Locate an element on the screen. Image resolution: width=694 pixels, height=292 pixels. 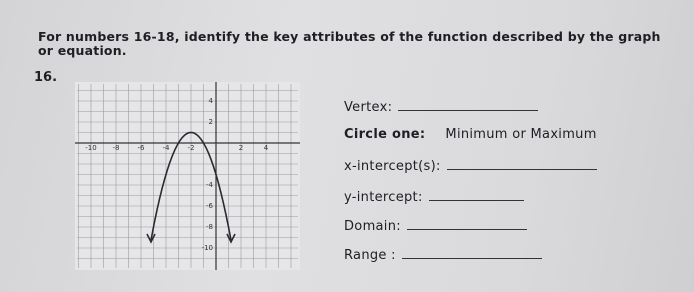
x-intercept-field: x-intercept(s): is located at coordinates (470, 165).